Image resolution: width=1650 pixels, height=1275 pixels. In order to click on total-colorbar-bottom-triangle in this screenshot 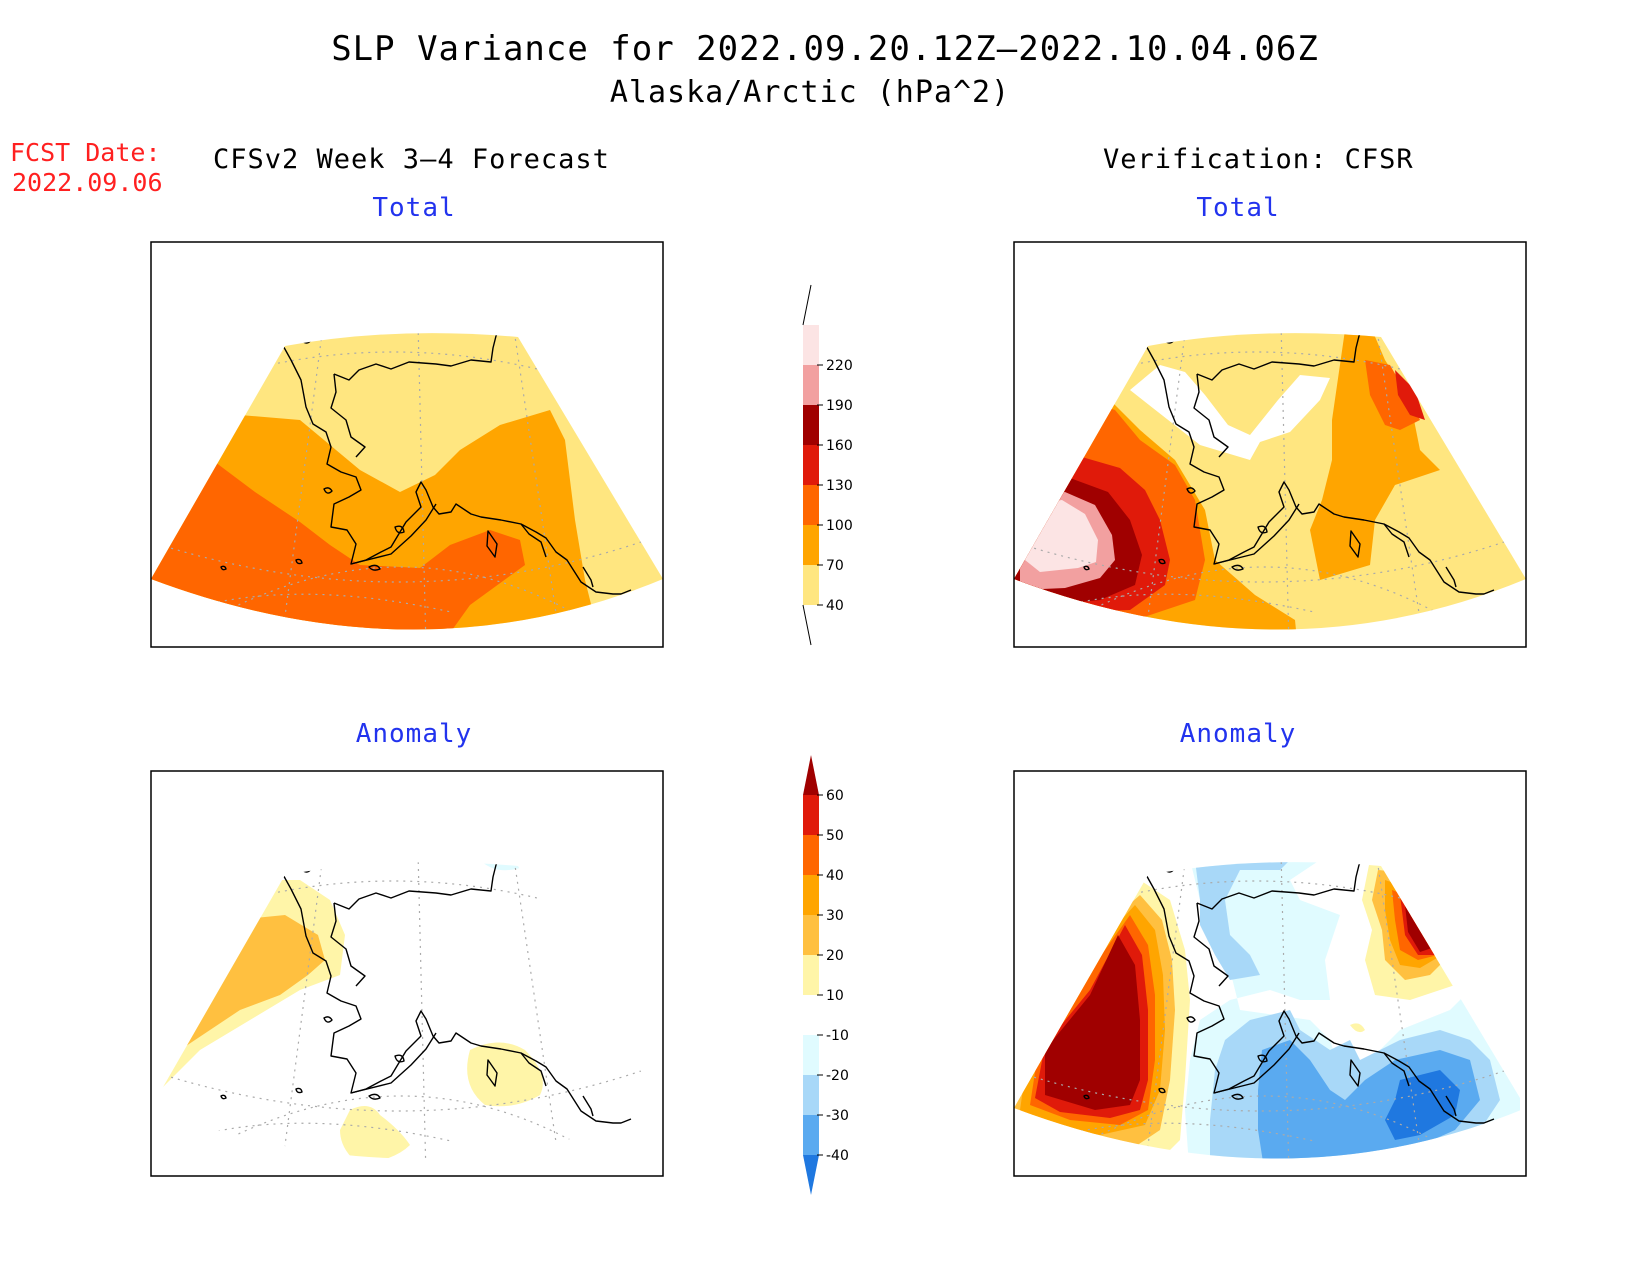, I will do `click(811, 625)`.